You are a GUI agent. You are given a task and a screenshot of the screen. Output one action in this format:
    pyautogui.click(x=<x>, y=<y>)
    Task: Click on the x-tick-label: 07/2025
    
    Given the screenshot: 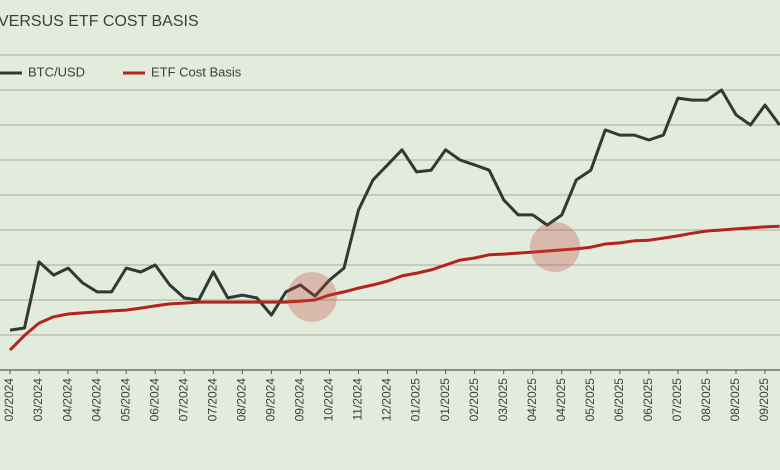 What is the action you would take?
    pyautogui.click(x=677, y=400)
    